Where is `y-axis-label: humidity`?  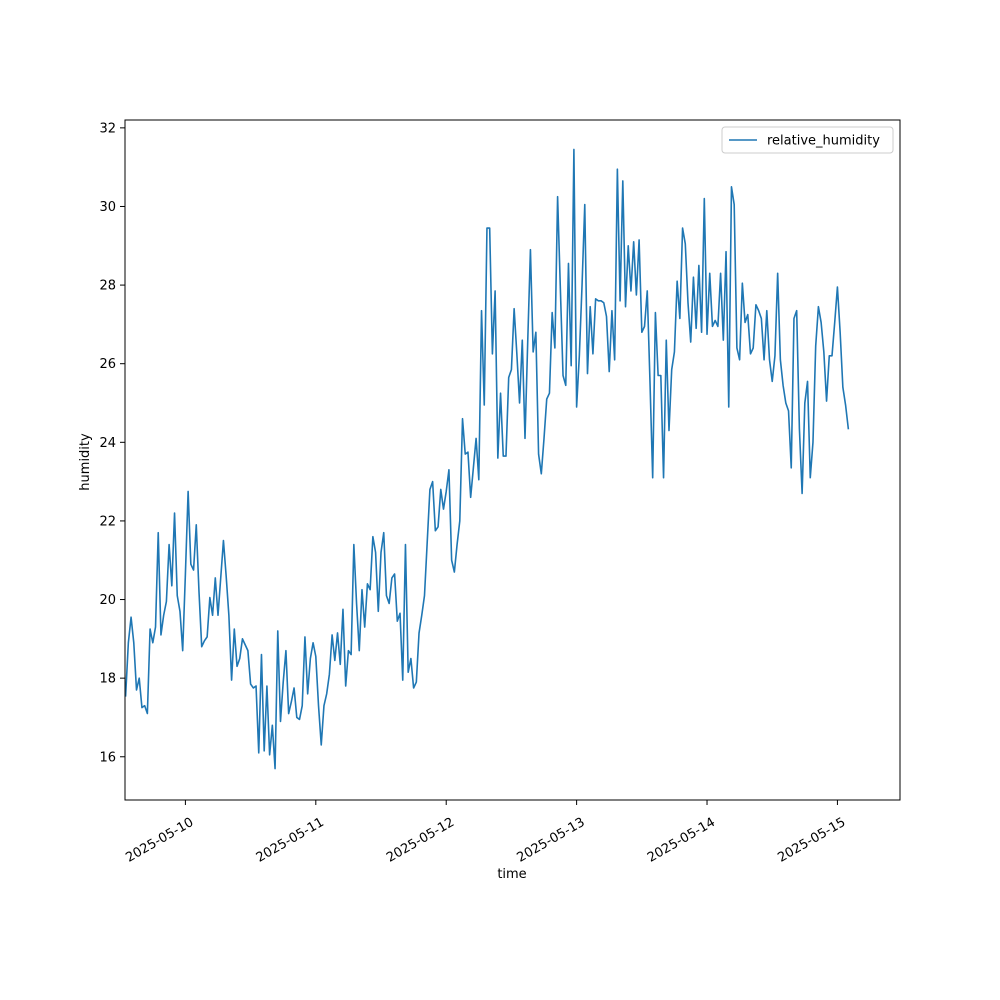
y-axis-label: humidity is located at coordinates (85, 462).